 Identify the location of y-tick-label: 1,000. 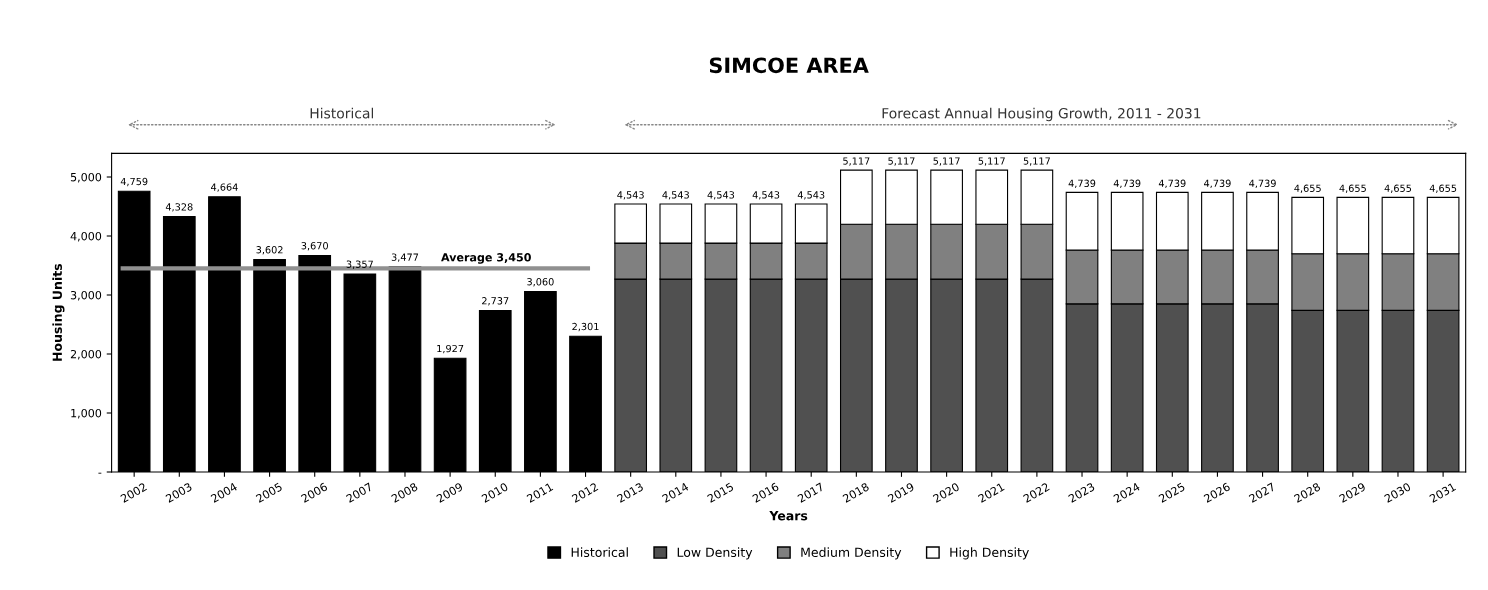
(86, 413).